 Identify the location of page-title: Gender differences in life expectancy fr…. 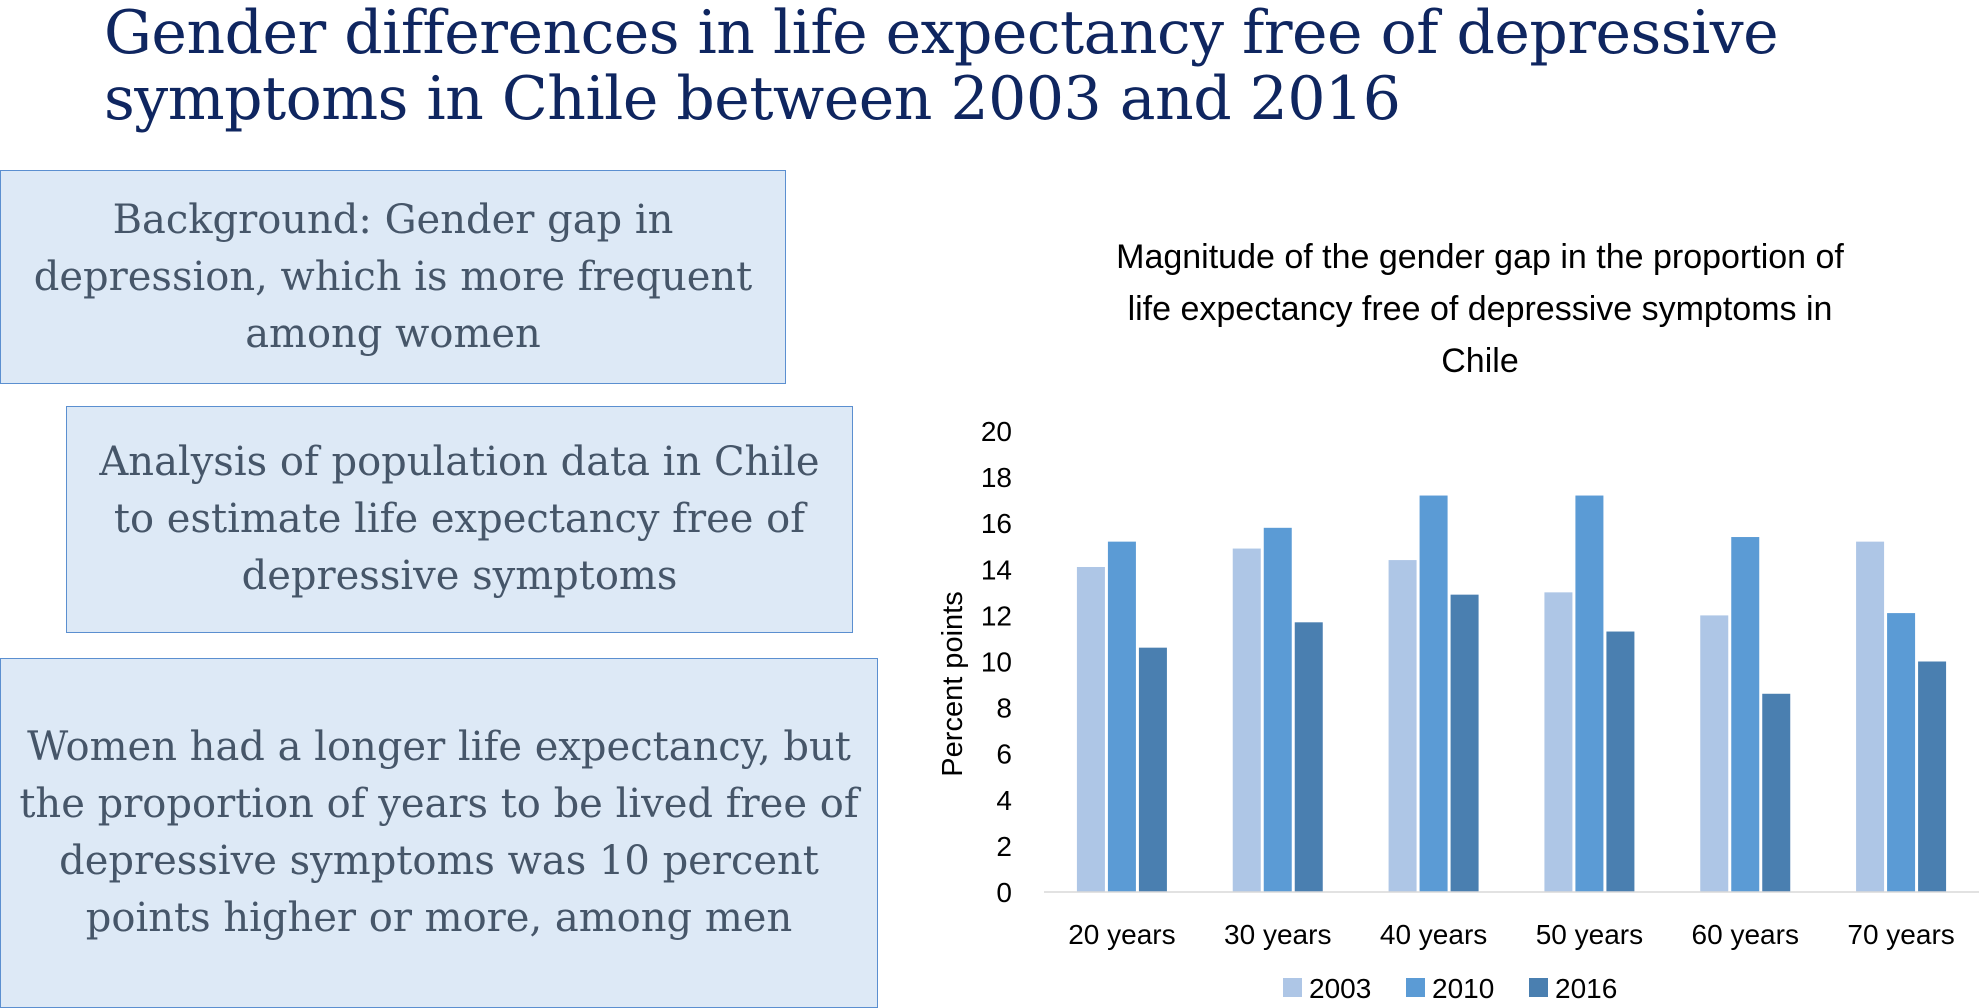
(941, 67).